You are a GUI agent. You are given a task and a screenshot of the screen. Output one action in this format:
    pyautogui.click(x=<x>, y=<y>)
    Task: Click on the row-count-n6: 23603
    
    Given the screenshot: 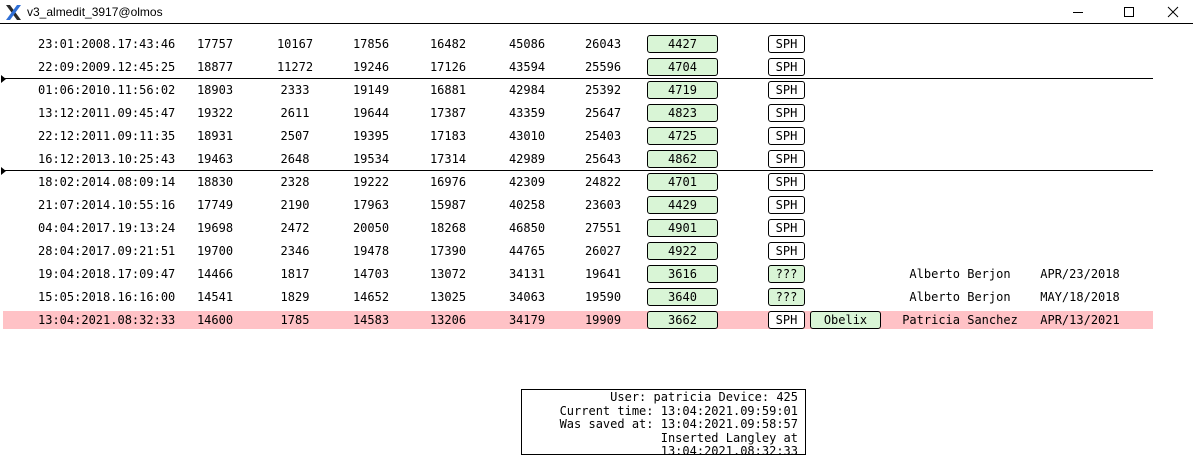 What is the action you would take?
    pyautogui.click(x=603, y=205)
    